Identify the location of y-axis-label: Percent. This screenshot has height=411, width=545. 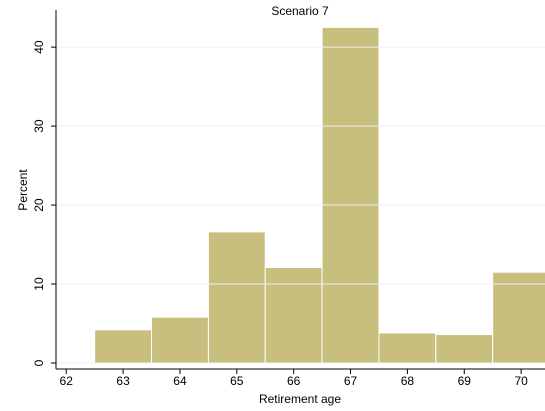
(23, 190).